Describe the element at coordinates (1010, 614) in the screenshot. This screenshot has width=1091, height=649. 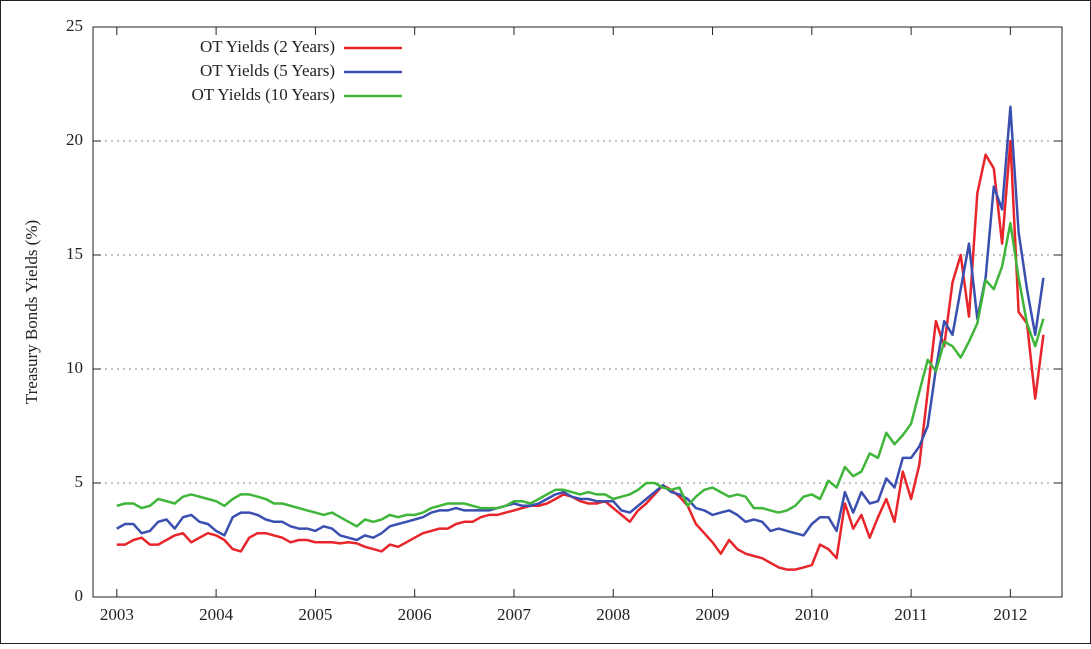
I see `x-tick-label: 2012` at that location.